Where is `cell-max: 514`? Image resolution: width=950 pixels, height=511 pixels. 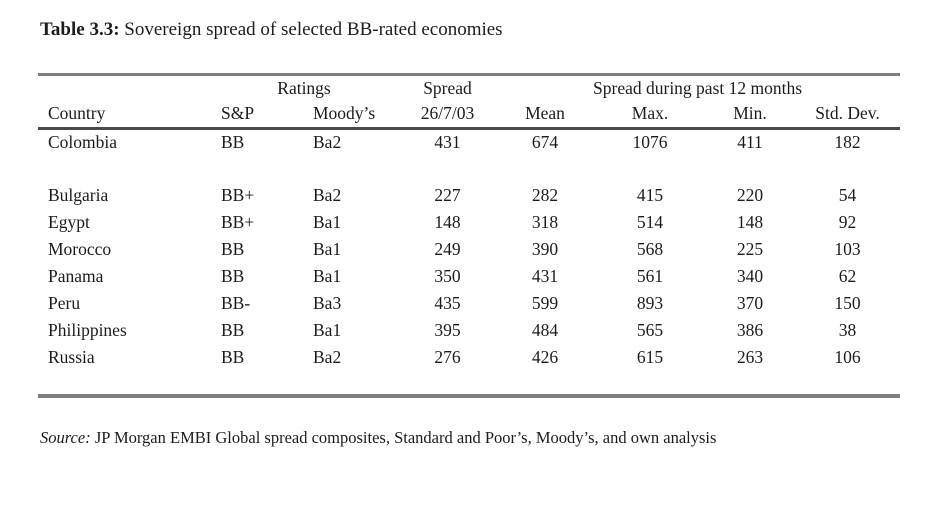
cell-max: 514 is located at coordinates (650, 222).